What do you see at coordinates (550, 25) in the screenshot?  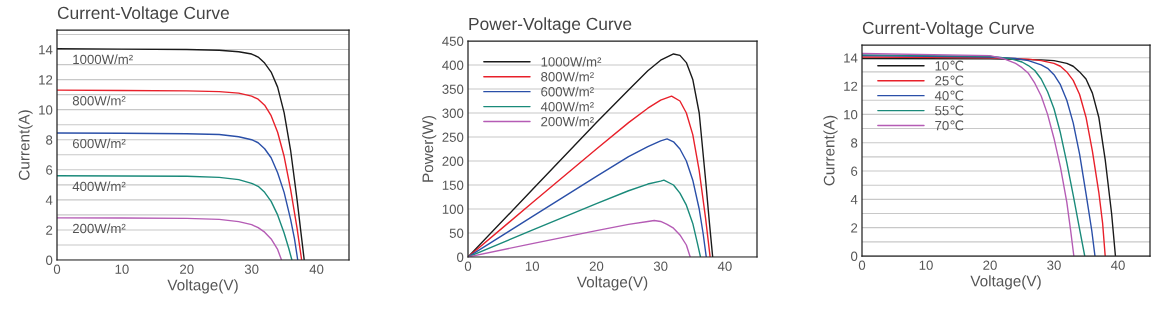 I see `chart-title: Power-Voltage Curve` at bounding box center [550, 25].